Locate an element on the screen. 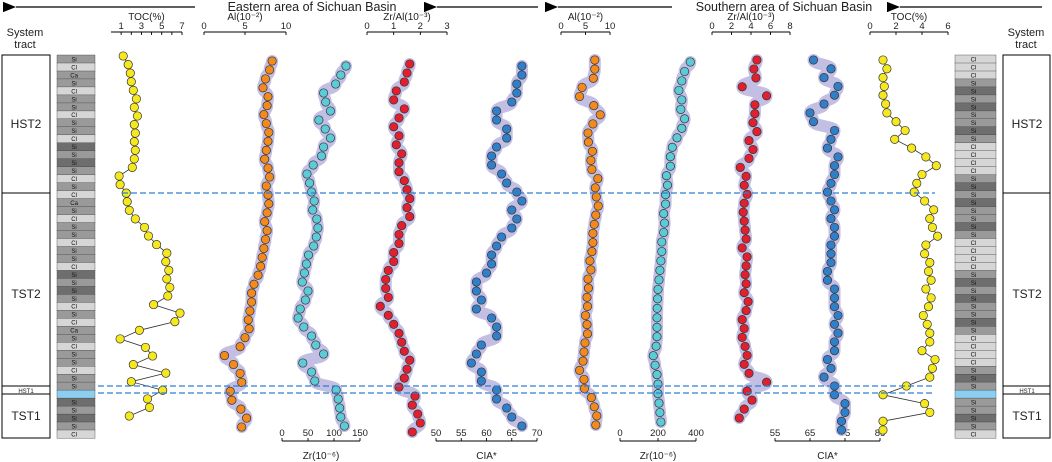 Image resolution: width=1052 pixels, height=462 pixels. tick-label-e-zr: 100 is located at coordinates (334, 433).